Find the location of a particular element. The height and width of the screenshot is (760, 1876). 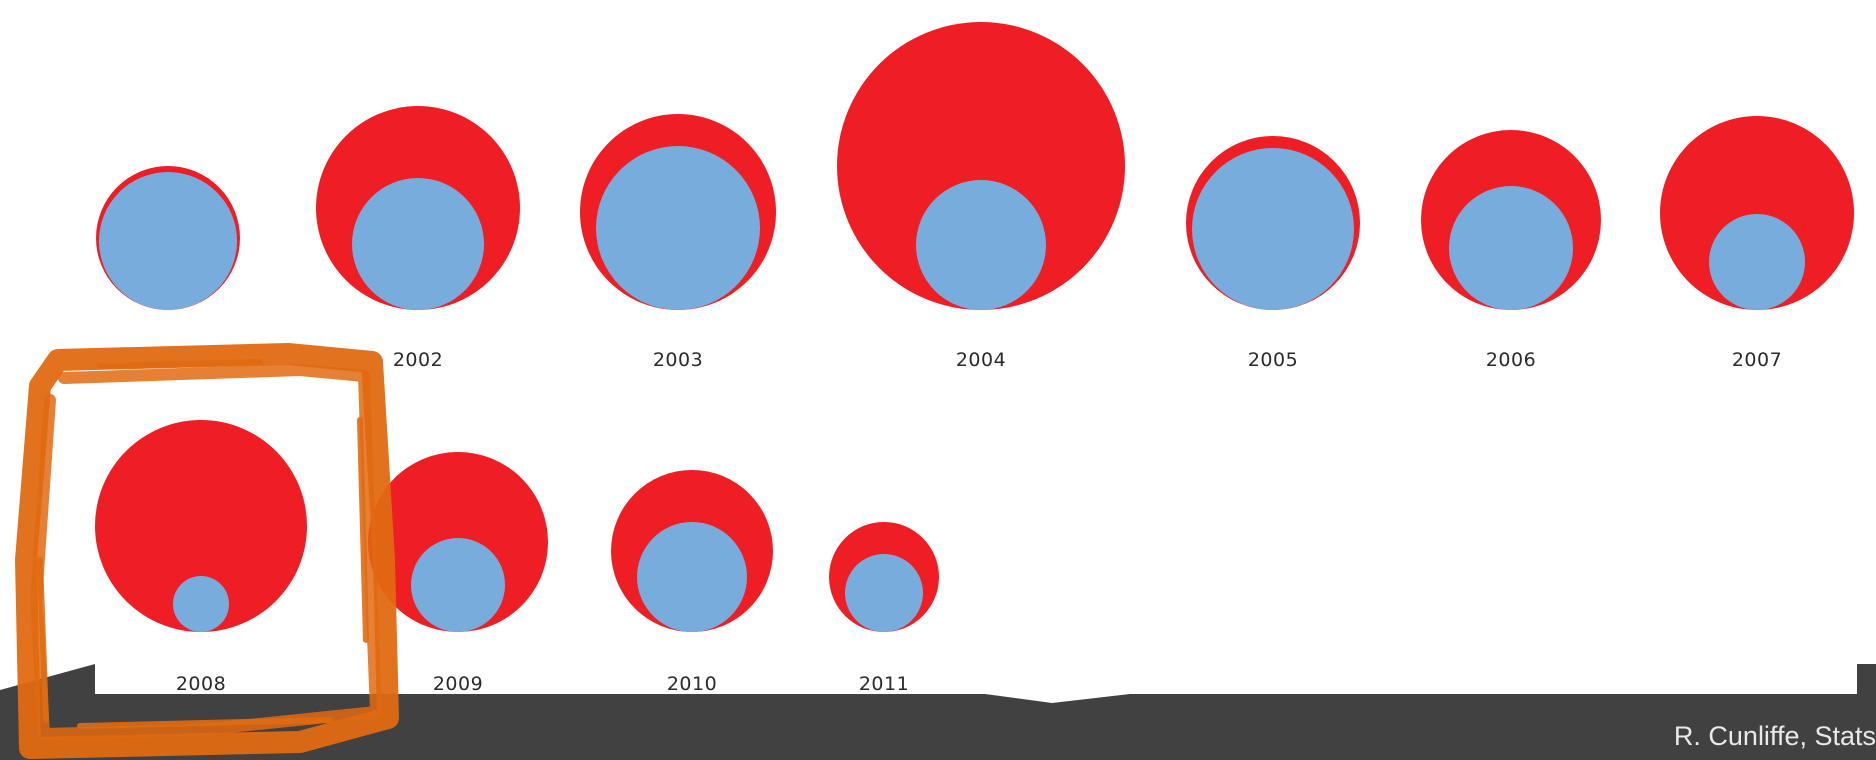

inner-circle-2009 is located at coordinates (458, 585).